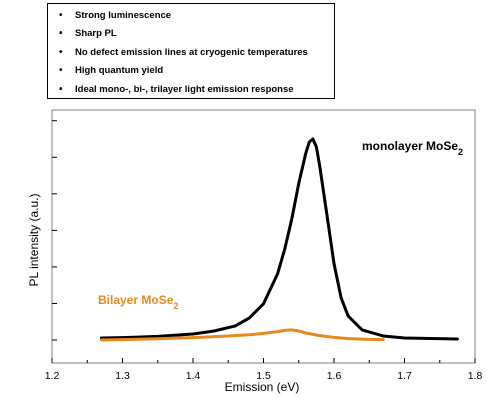 This screenshot has height=401, width=500. What do you see at coordinates (242, 335) in the screenshot?
I see `bilayer-series-line` at bounding box center [242, 335].